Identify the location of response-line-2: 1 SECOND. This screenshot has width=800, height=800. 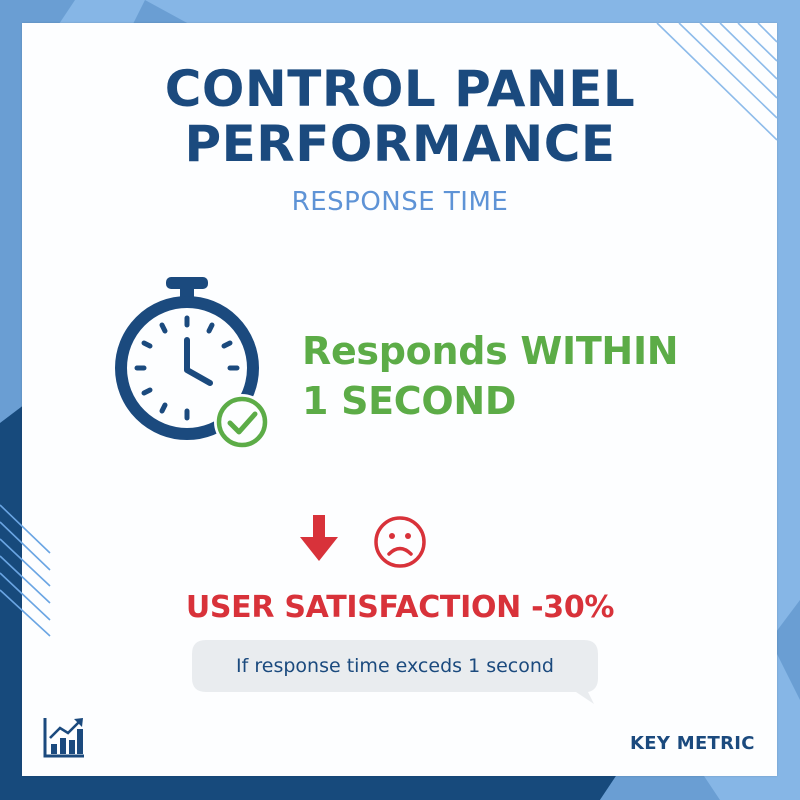
(409, 401).